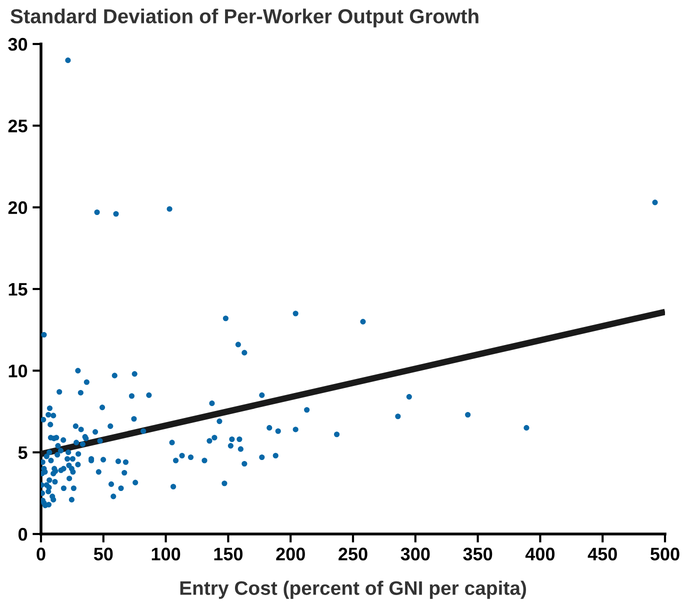 The image size is (683, 603). Describe the element at coordinates (166, 554) in the screenshot. I see `x-tick-label: 100` at that location.